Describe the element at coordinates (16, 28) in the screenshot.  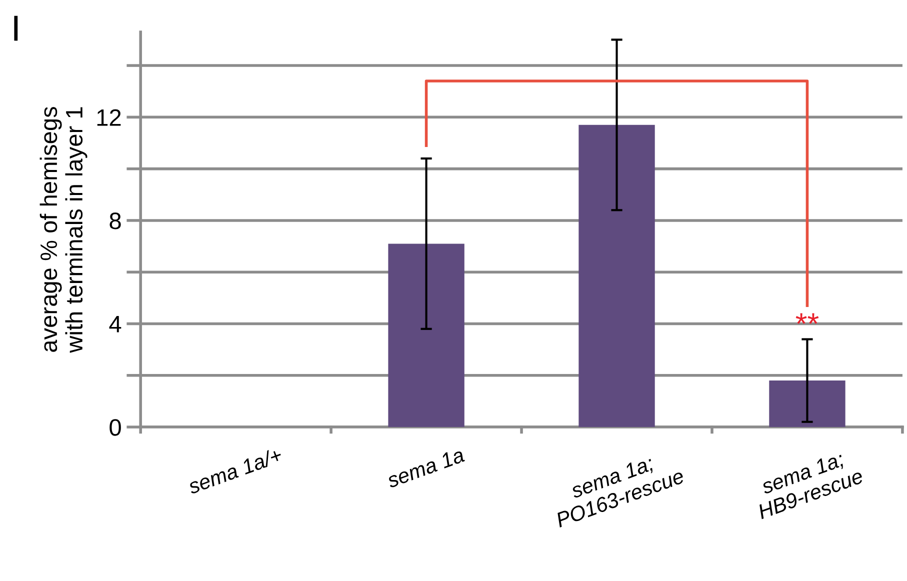
I see `text: I` at that location.